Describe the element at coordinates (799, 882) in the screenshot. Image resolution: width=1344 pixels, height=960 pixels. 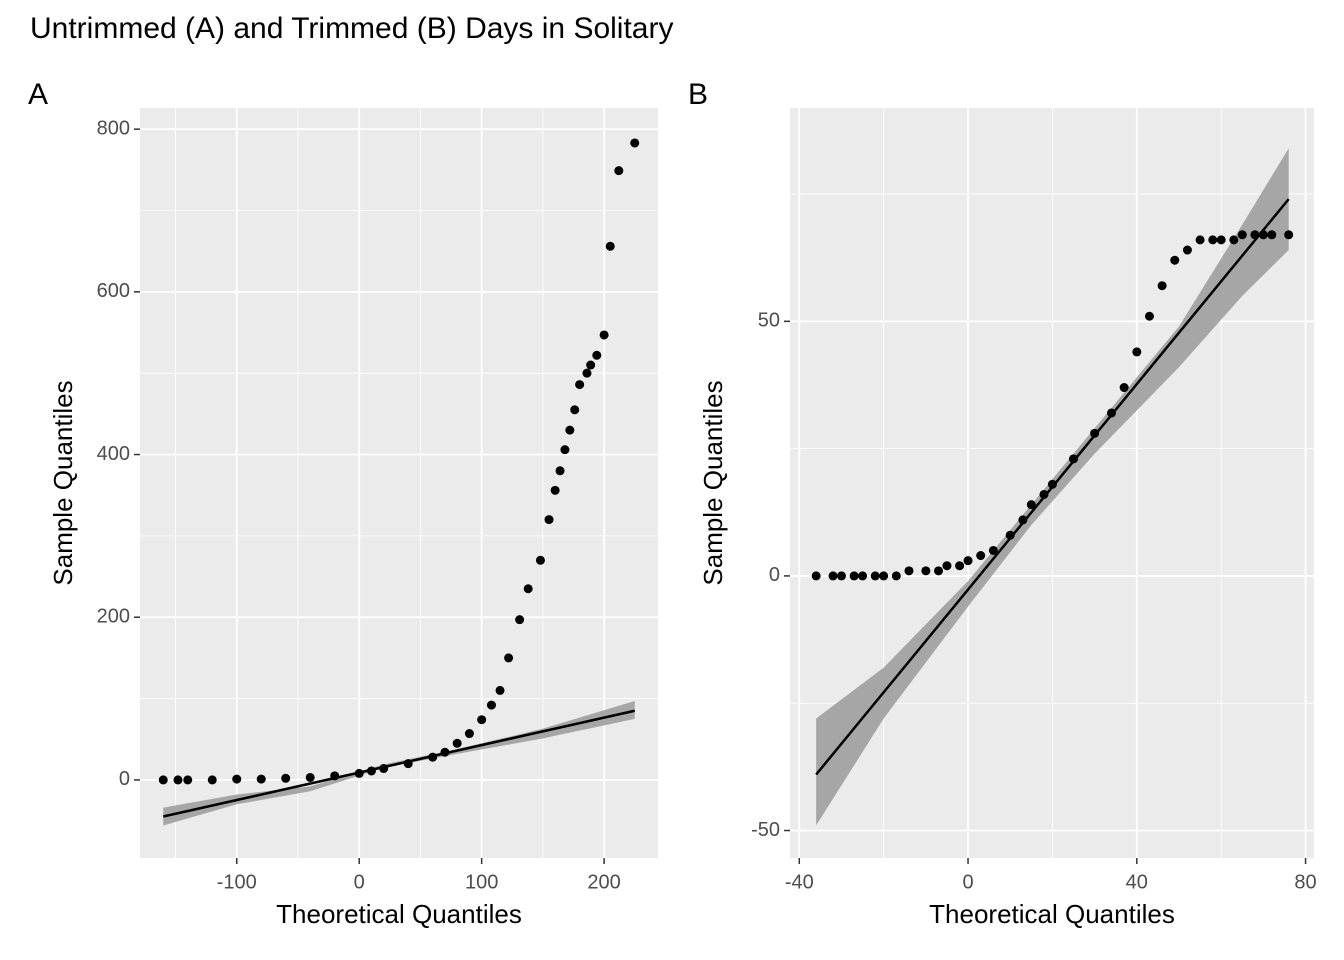
I see `x-tick-label: -40` at that location.